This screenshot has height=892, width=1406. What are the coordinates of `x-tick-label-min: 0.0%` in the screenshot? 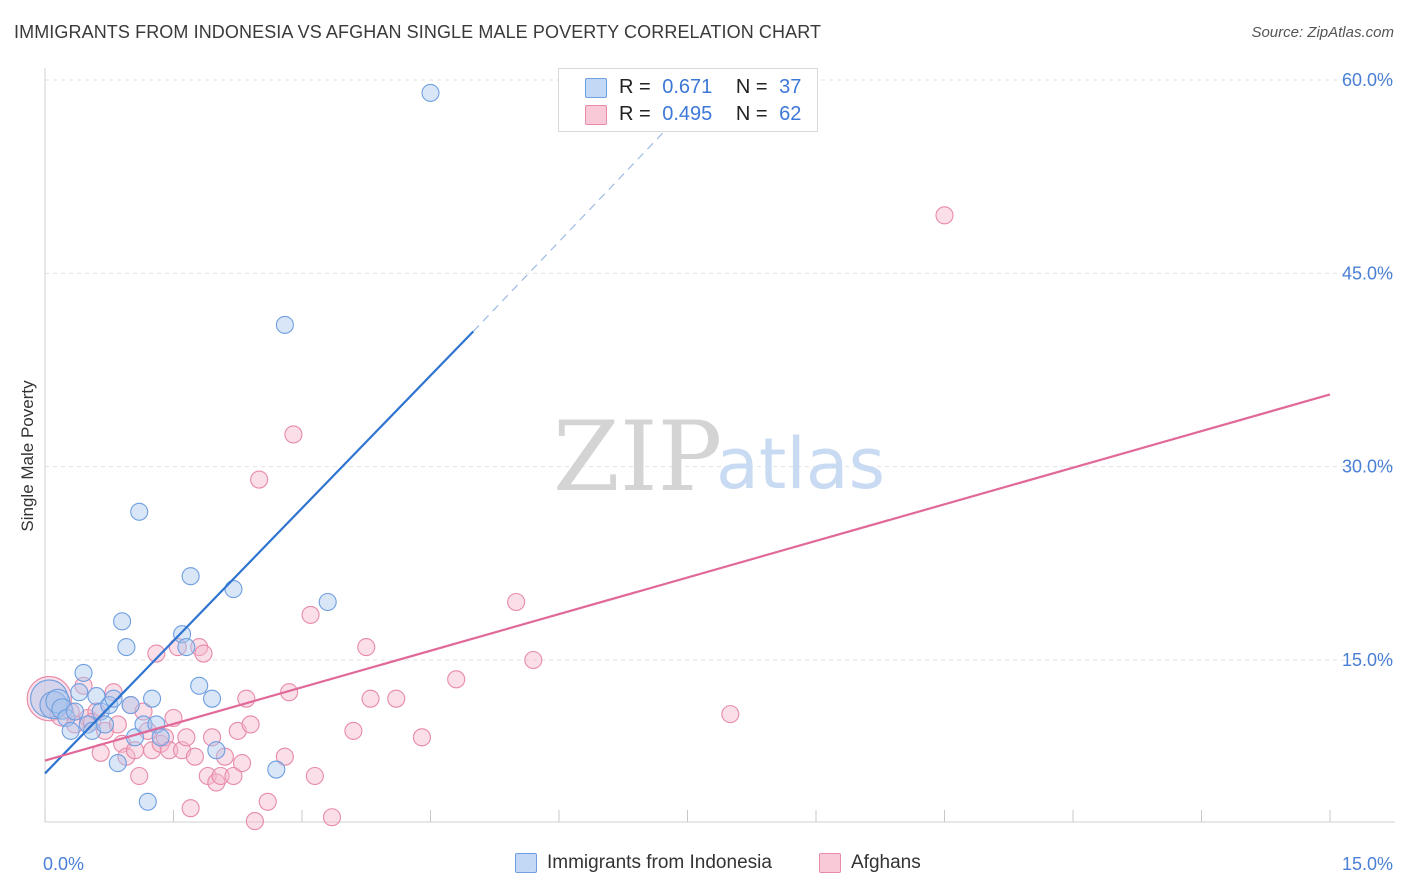 It's located at (63, 864).